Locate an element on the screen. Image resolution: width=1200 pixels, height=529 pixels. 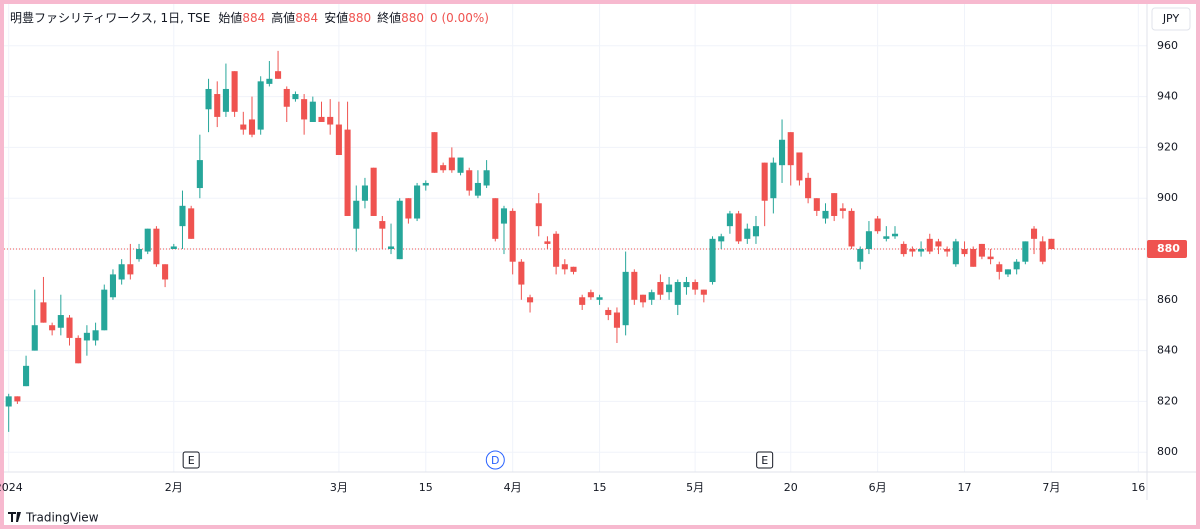
ohlc-value: 884 is located at coordinates (253, 18).